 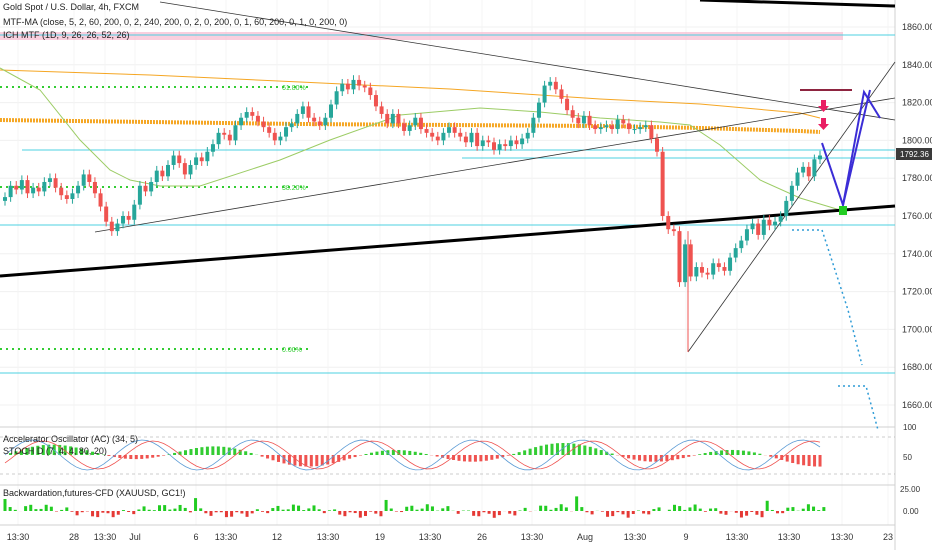 I want to click on fib-label-000: 0.00%, so click(x=292, y=350).